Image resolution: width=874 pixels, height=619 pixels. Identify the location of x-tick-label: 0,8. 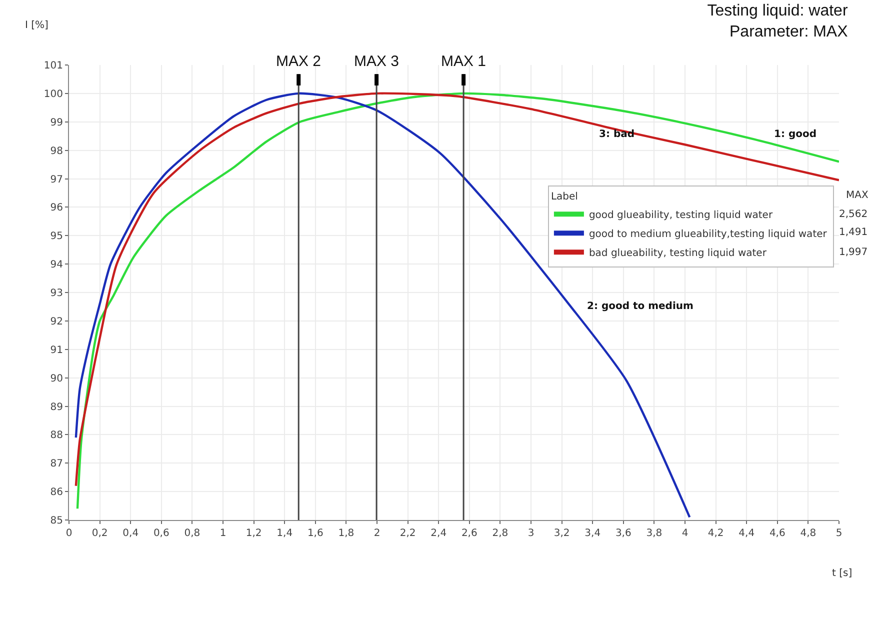
(192, 533).